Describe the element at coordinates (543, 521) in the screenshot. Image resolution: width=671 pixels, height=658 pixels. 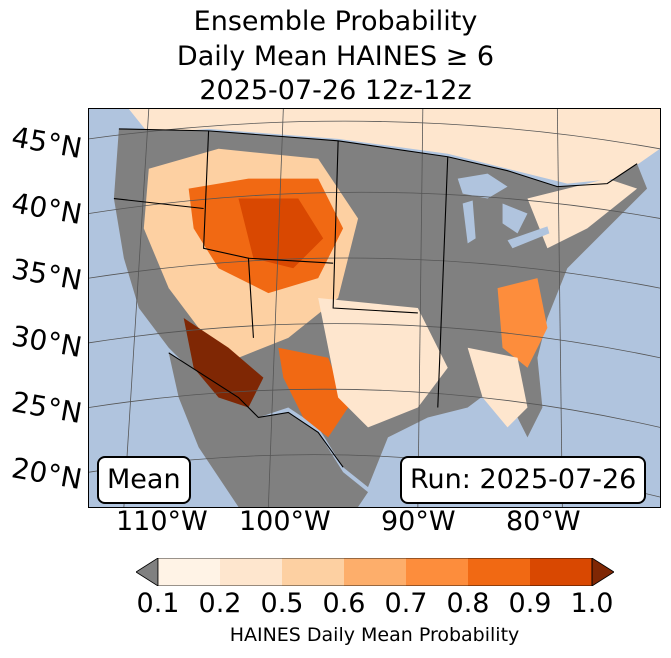
I see `lon-label-80: 80°W` at that location.